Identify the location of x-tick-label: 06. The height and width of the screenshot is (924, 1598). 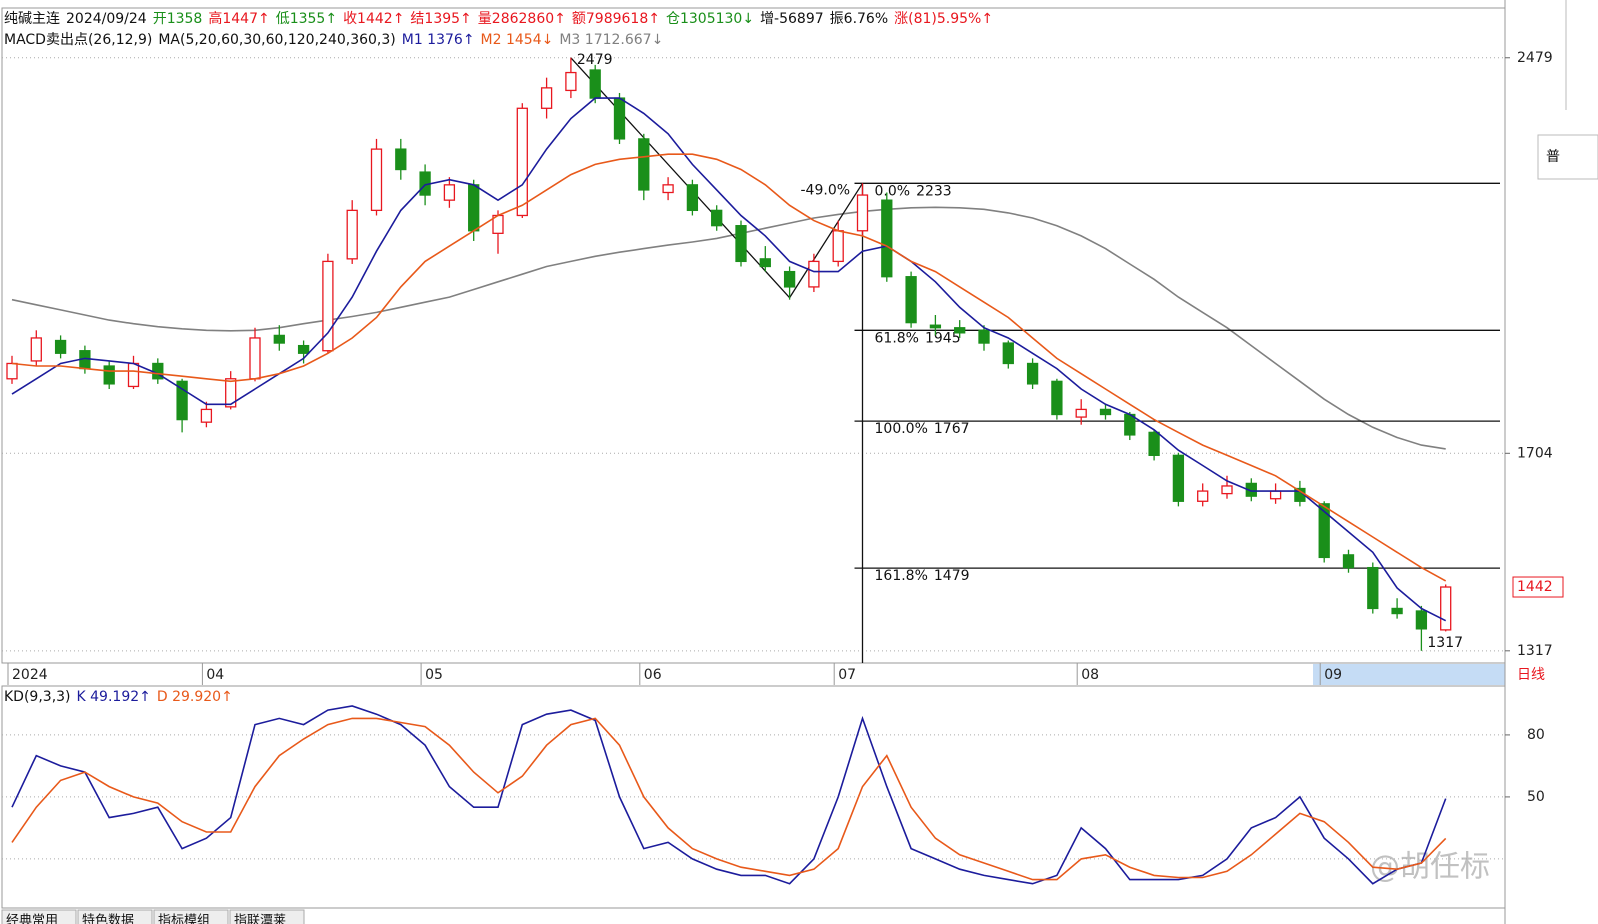
(653, 675).